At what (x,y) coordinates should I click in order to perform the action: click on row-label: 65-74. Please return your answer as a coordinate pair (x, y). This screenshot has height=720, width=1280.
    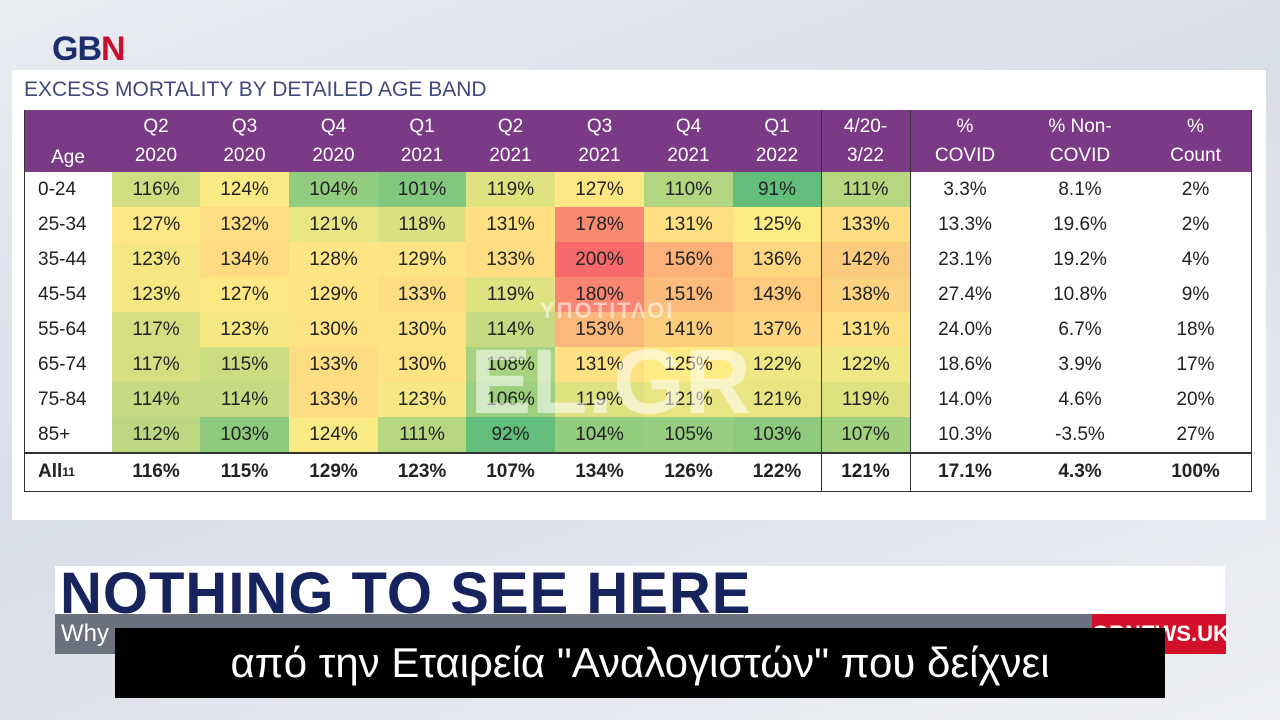
    Looking at the image, I should click on (62, 364).